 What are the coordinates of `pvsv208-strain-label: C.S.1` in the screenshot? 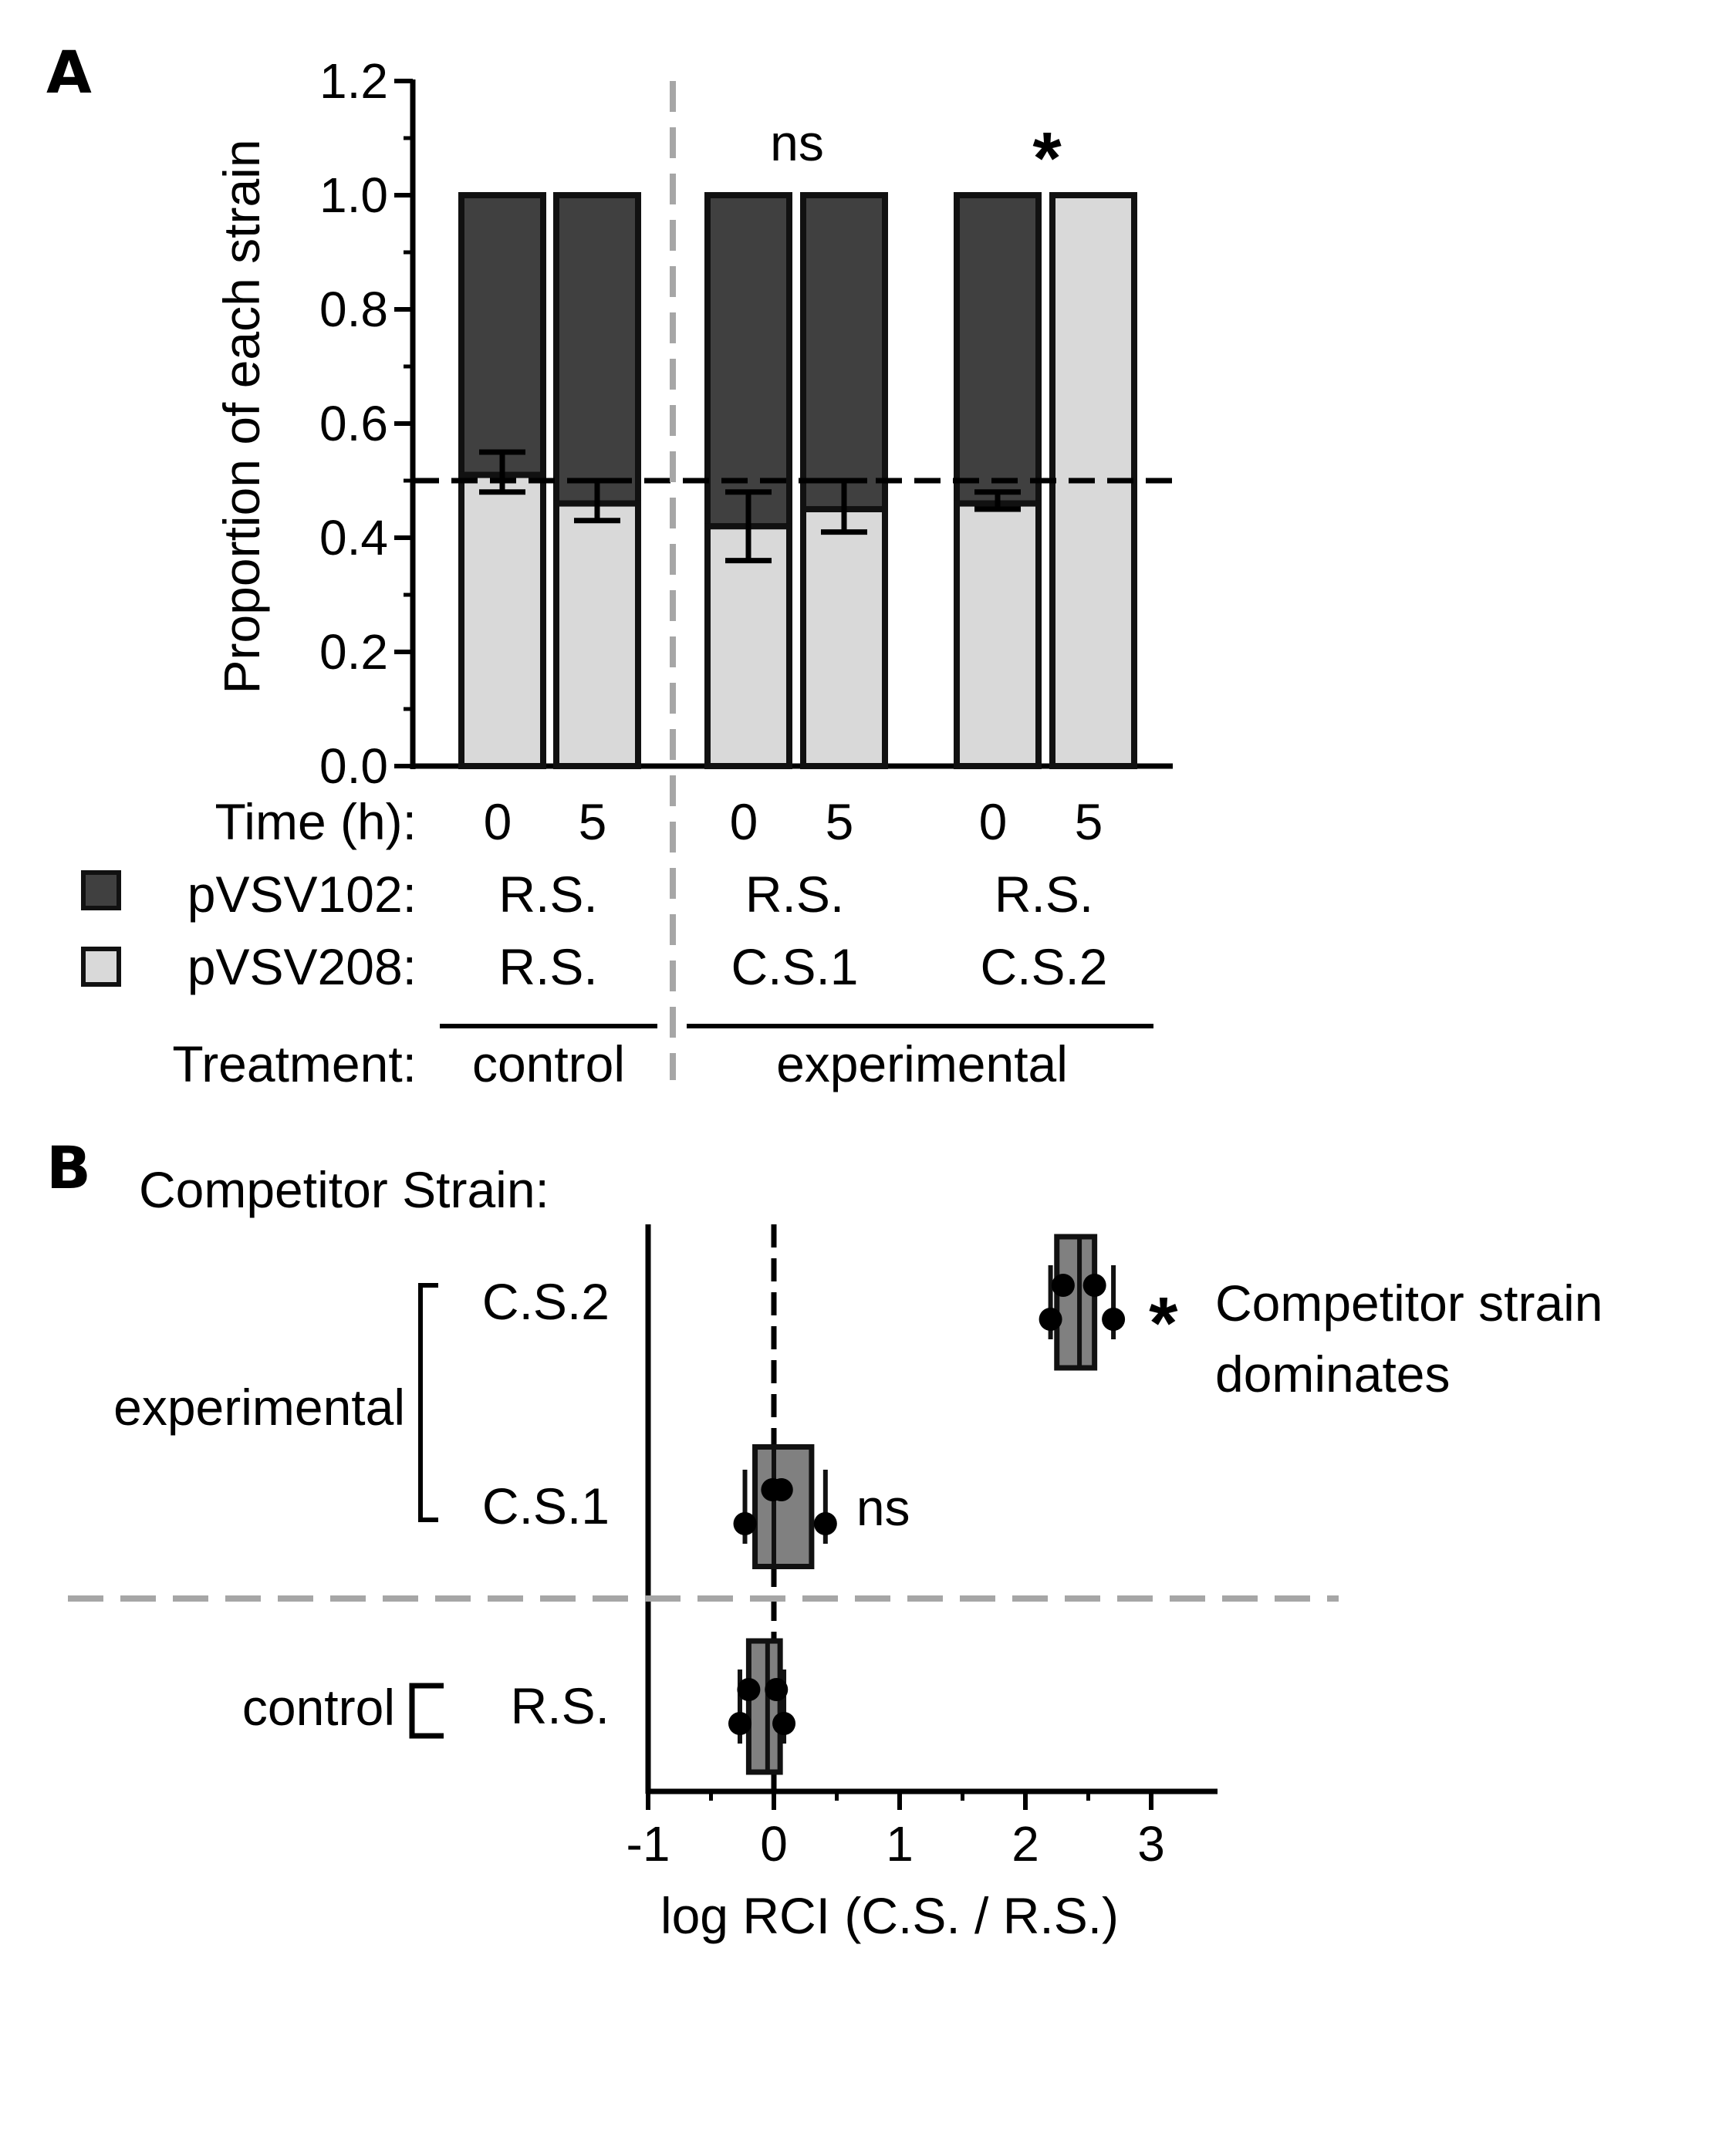 It's located at (795, 966).